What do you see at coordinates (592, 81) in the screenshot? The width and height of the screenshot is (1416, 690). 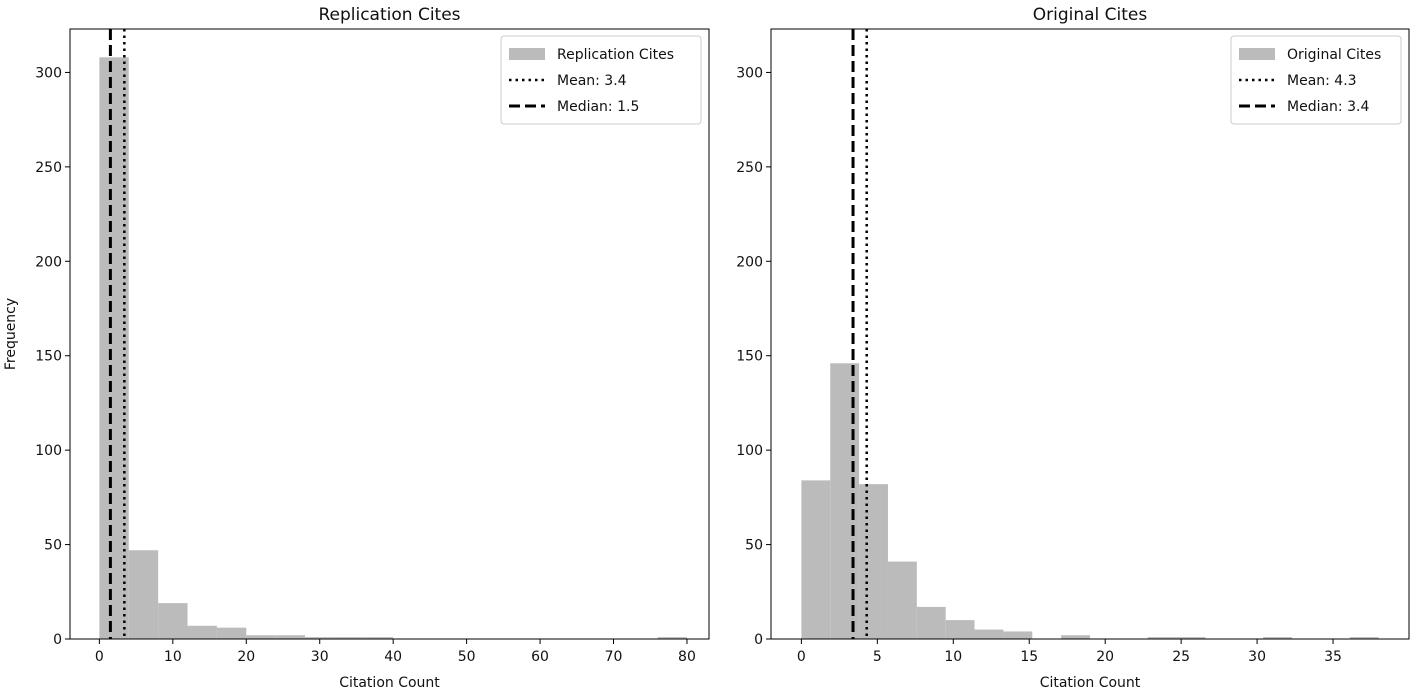 I see `legend-label: Mean: 3.4` at bounding box center [592, 81].